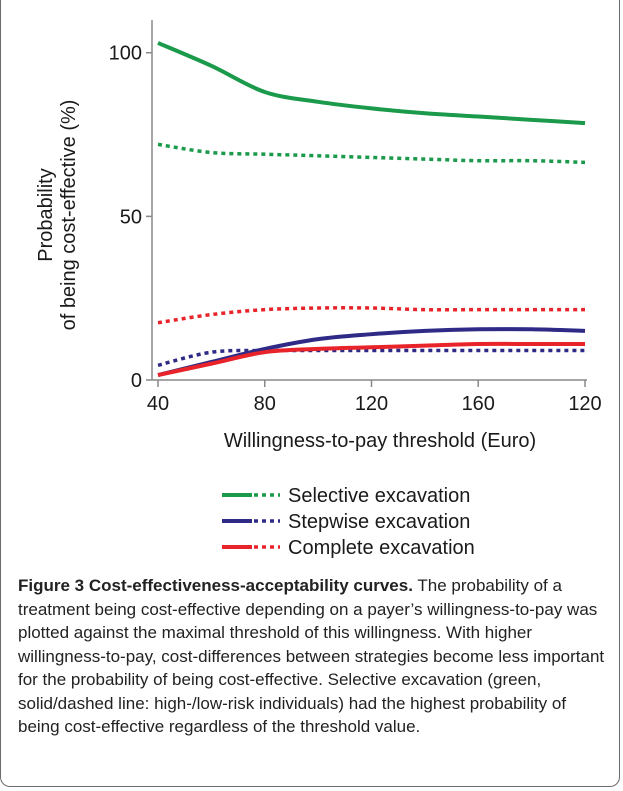 The image size is (623, 791). I want to click on legend-label: Selective excavation, so click(379, 496).